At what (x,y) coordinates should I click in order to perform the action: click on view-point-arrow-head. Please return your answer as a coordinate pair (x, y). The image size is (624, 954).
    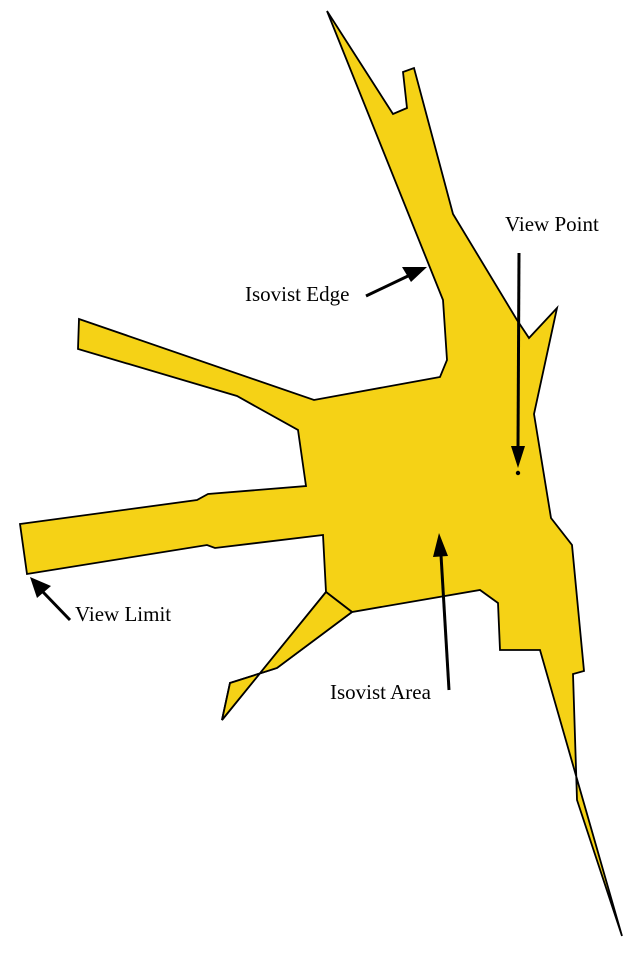
    Looking at the image, I should click on (518, 457).